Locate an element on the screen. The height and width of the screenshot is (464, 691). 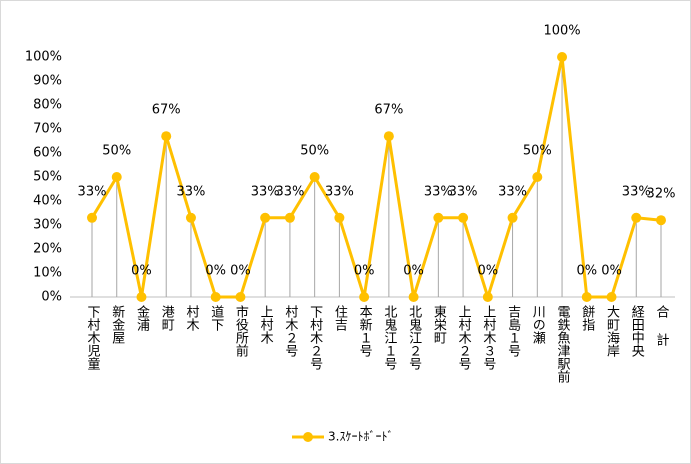
x-tick-label: 村木 is located at coordinates (191, 318).